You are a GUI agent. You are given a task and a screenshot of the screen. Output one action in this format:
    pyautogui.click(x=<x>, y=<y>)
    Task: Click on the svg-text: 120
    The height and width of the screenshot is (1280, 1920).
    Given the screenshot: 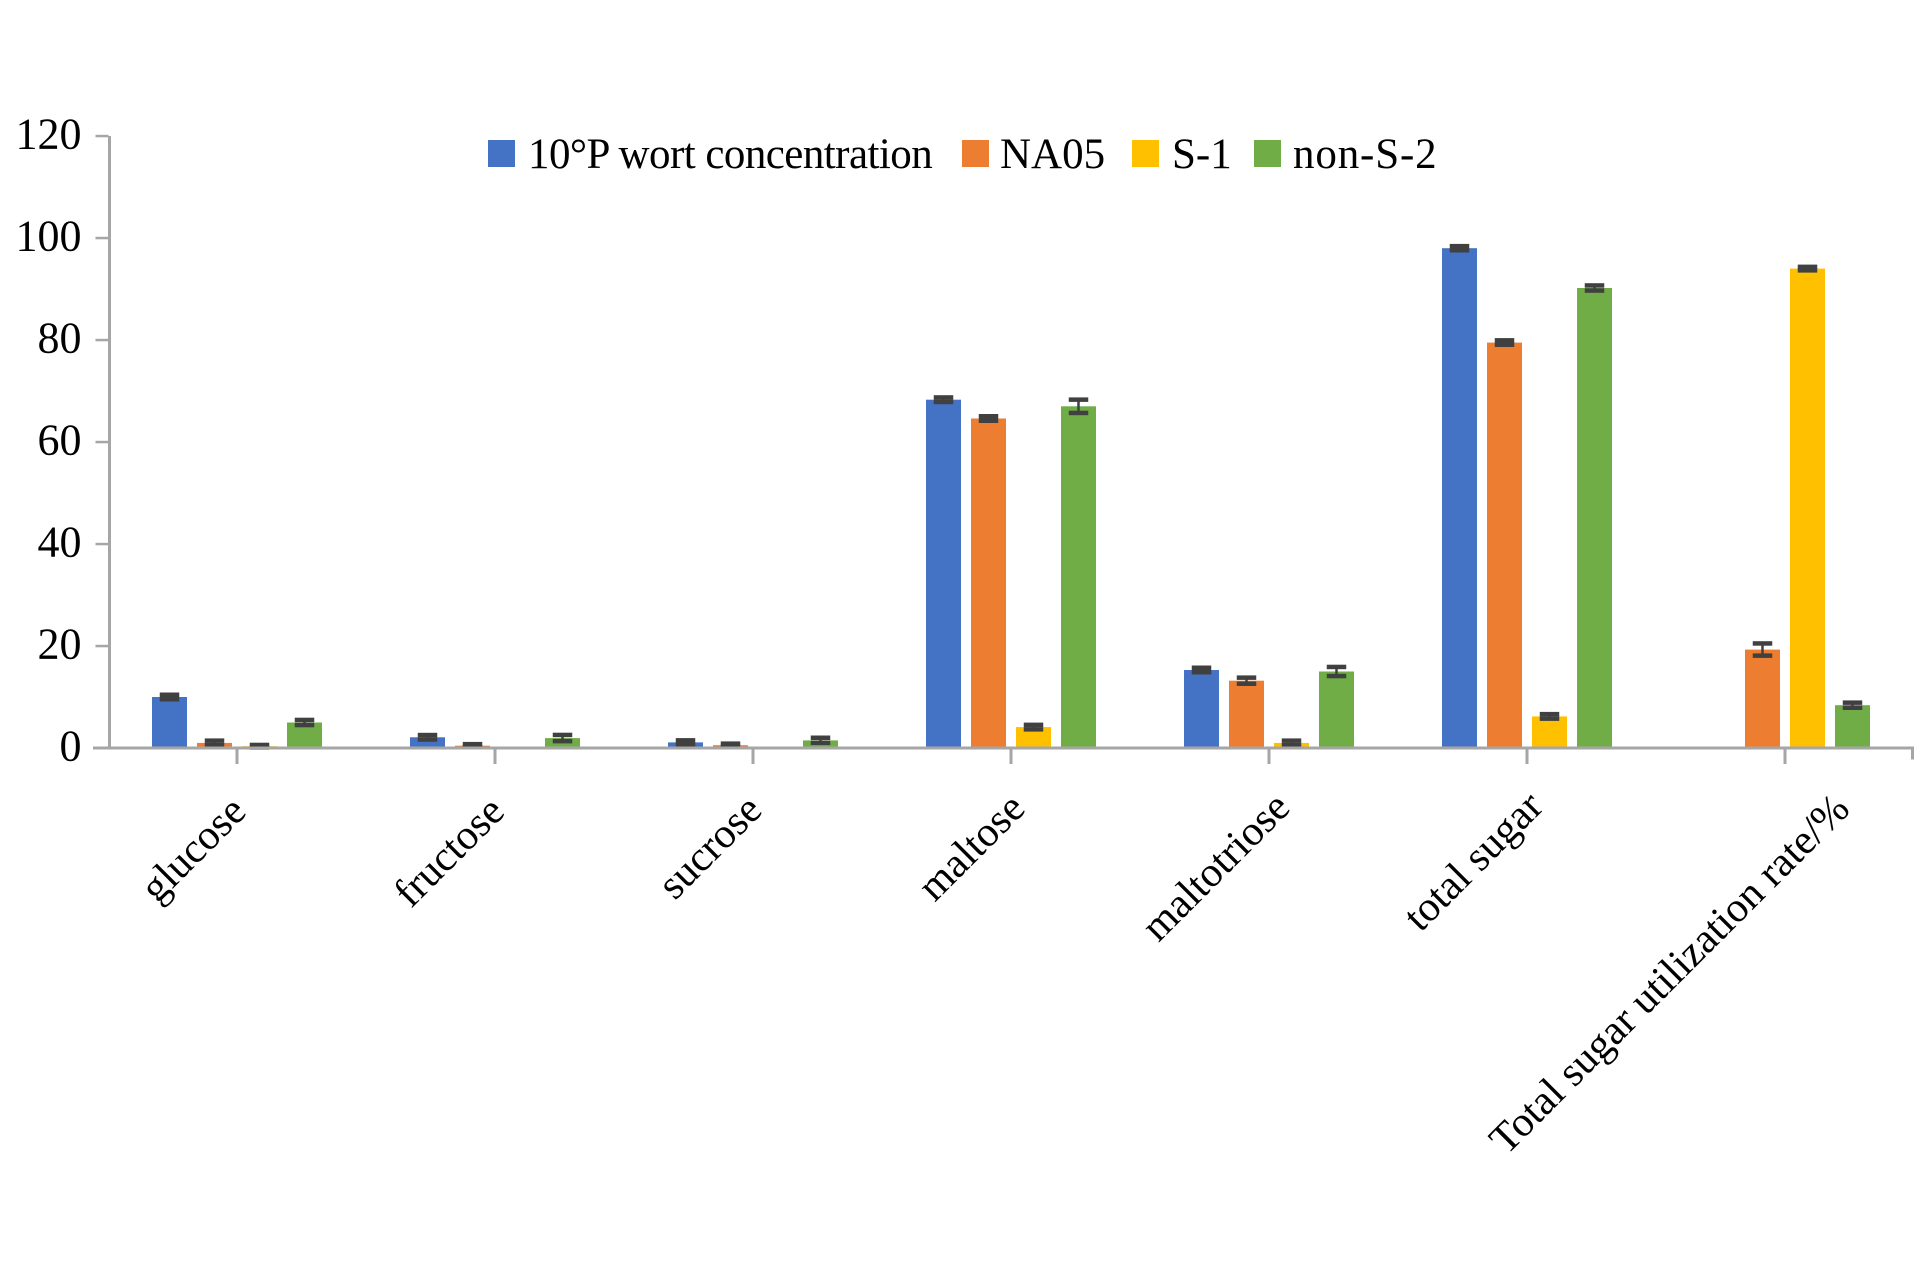 What is the action you would take?
    pyautogui.click(x=49, y=134)
    